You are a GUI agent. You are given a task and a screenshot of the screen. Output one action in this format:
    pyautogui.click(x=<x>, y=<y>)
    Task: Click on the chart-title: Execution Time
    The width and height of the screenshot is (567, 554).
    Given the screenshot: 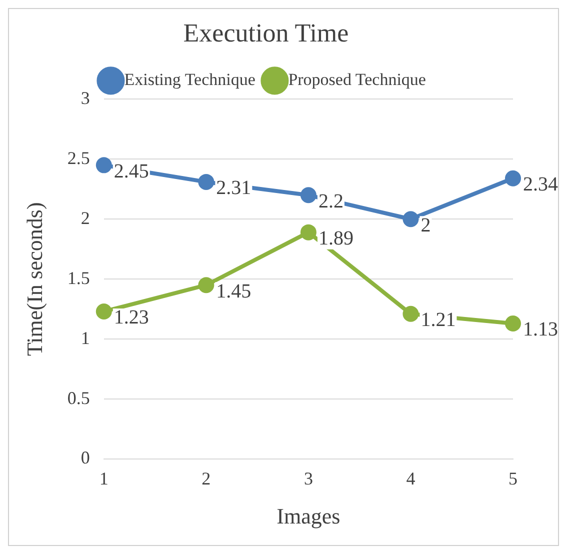 What is the action you would take?
    pyautogui.click(x=266, y=33)
    